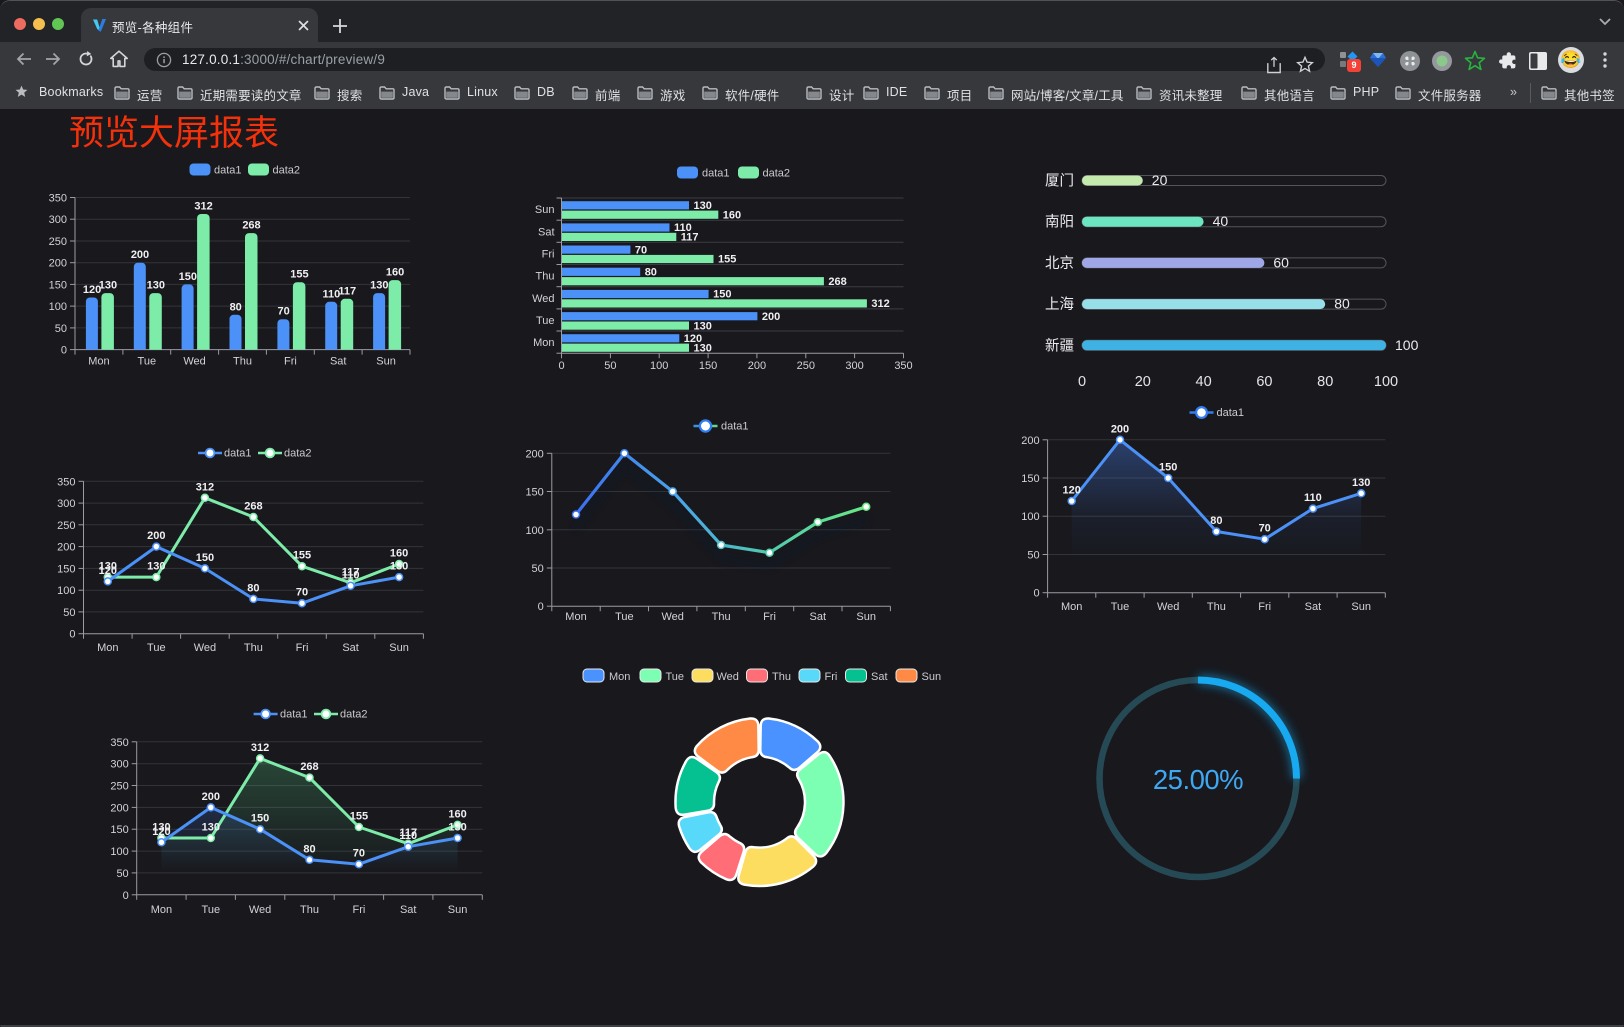  I want to click on svg-text: 南阳, so click(1059, 222).